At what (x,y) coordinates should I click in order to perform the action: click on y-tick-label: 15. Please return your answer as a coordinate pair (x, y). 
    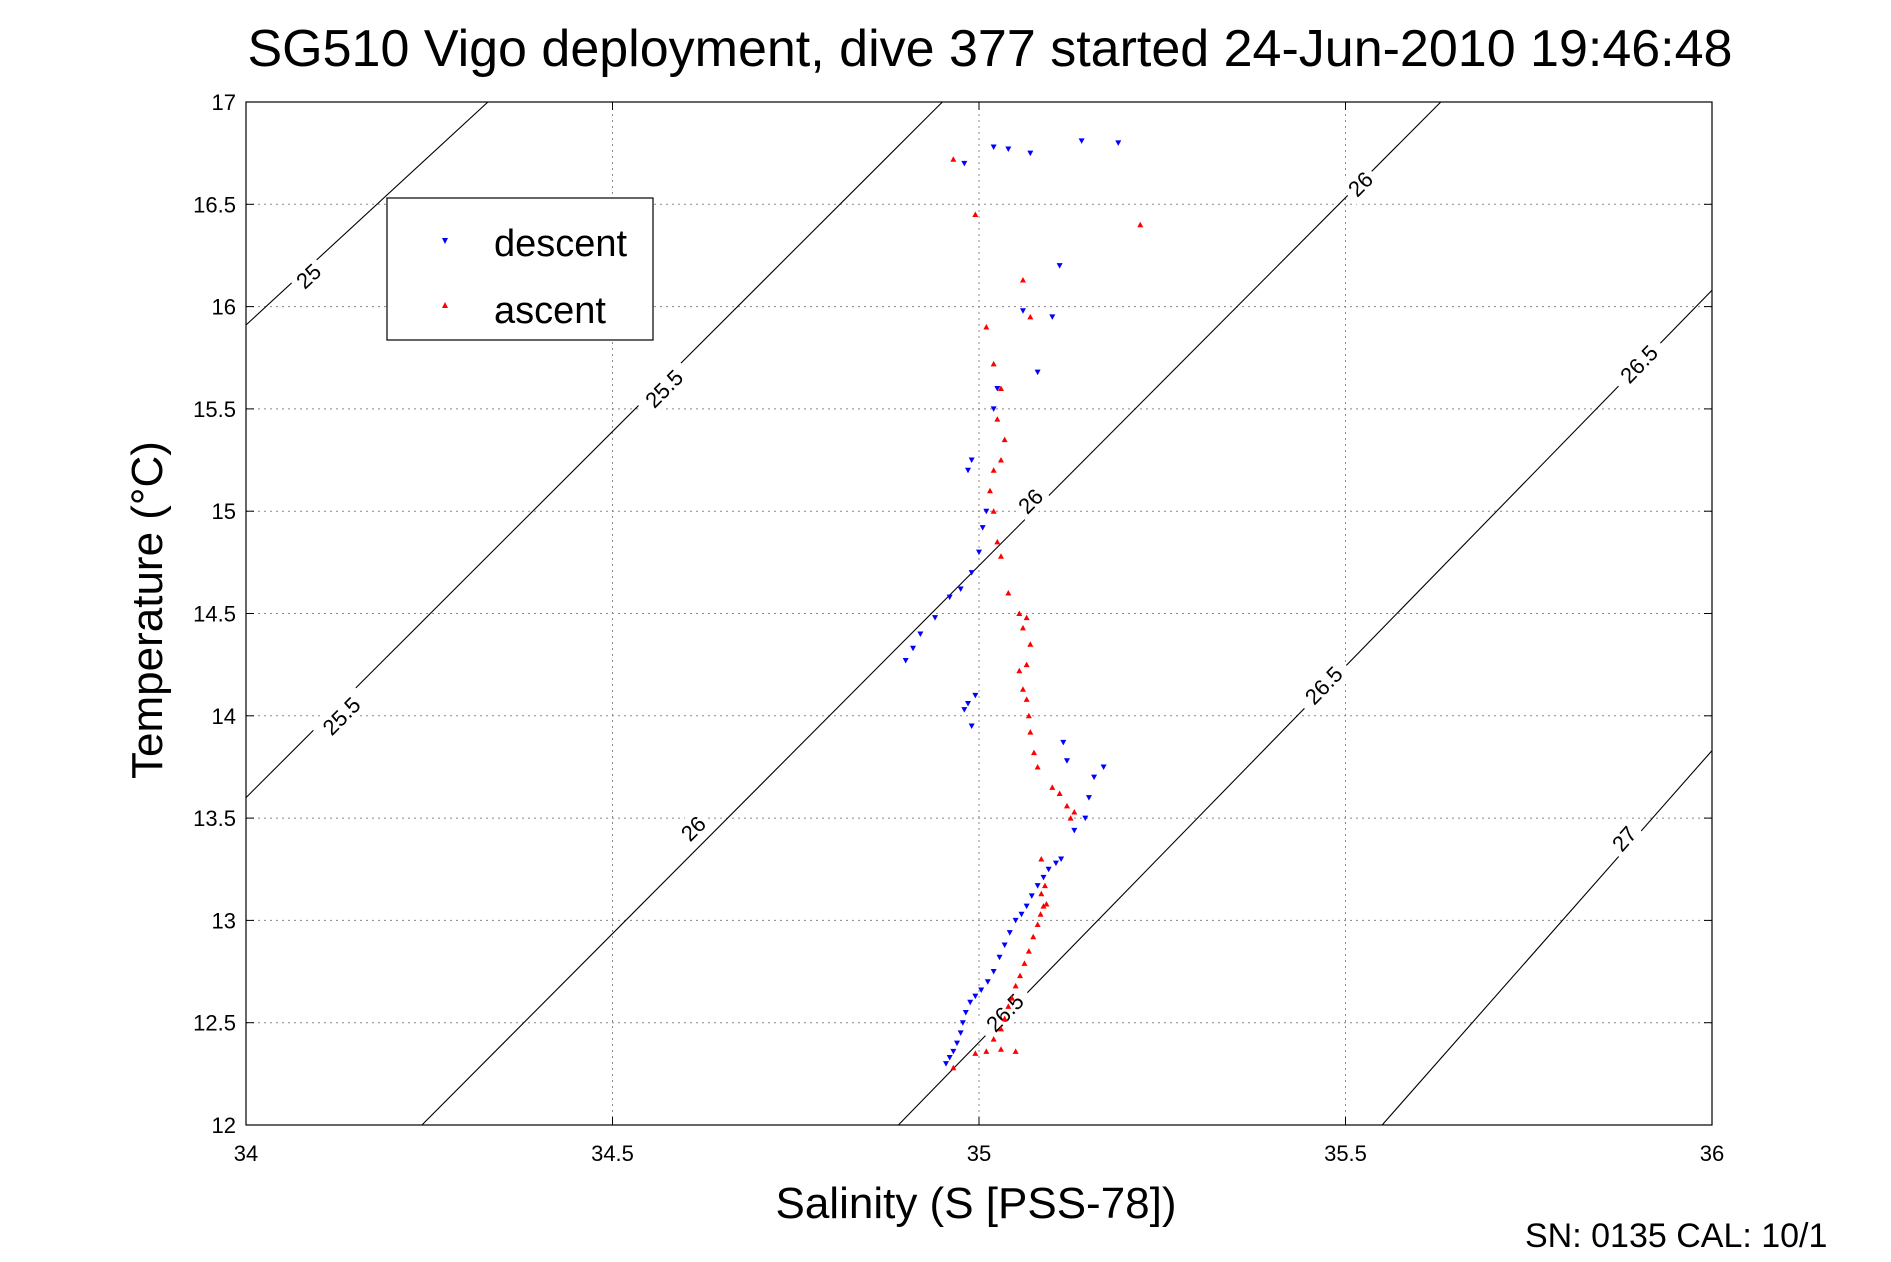
    Looking at the image, I should click on (224, 511).